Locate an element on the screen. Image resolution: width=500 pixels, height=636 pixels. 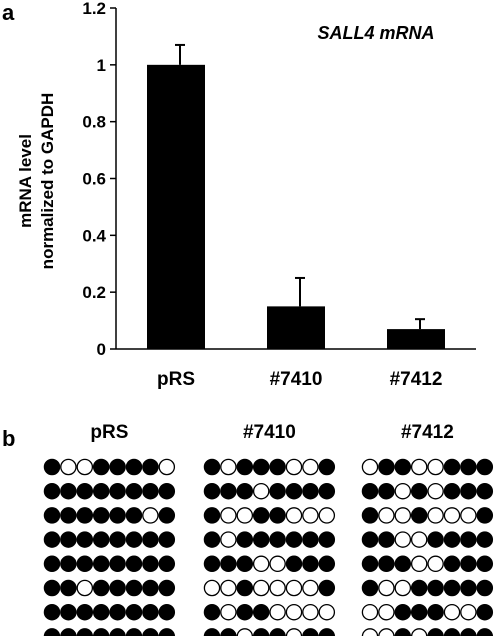
y-tick-label: 1 is located at coordinates (101, 65).